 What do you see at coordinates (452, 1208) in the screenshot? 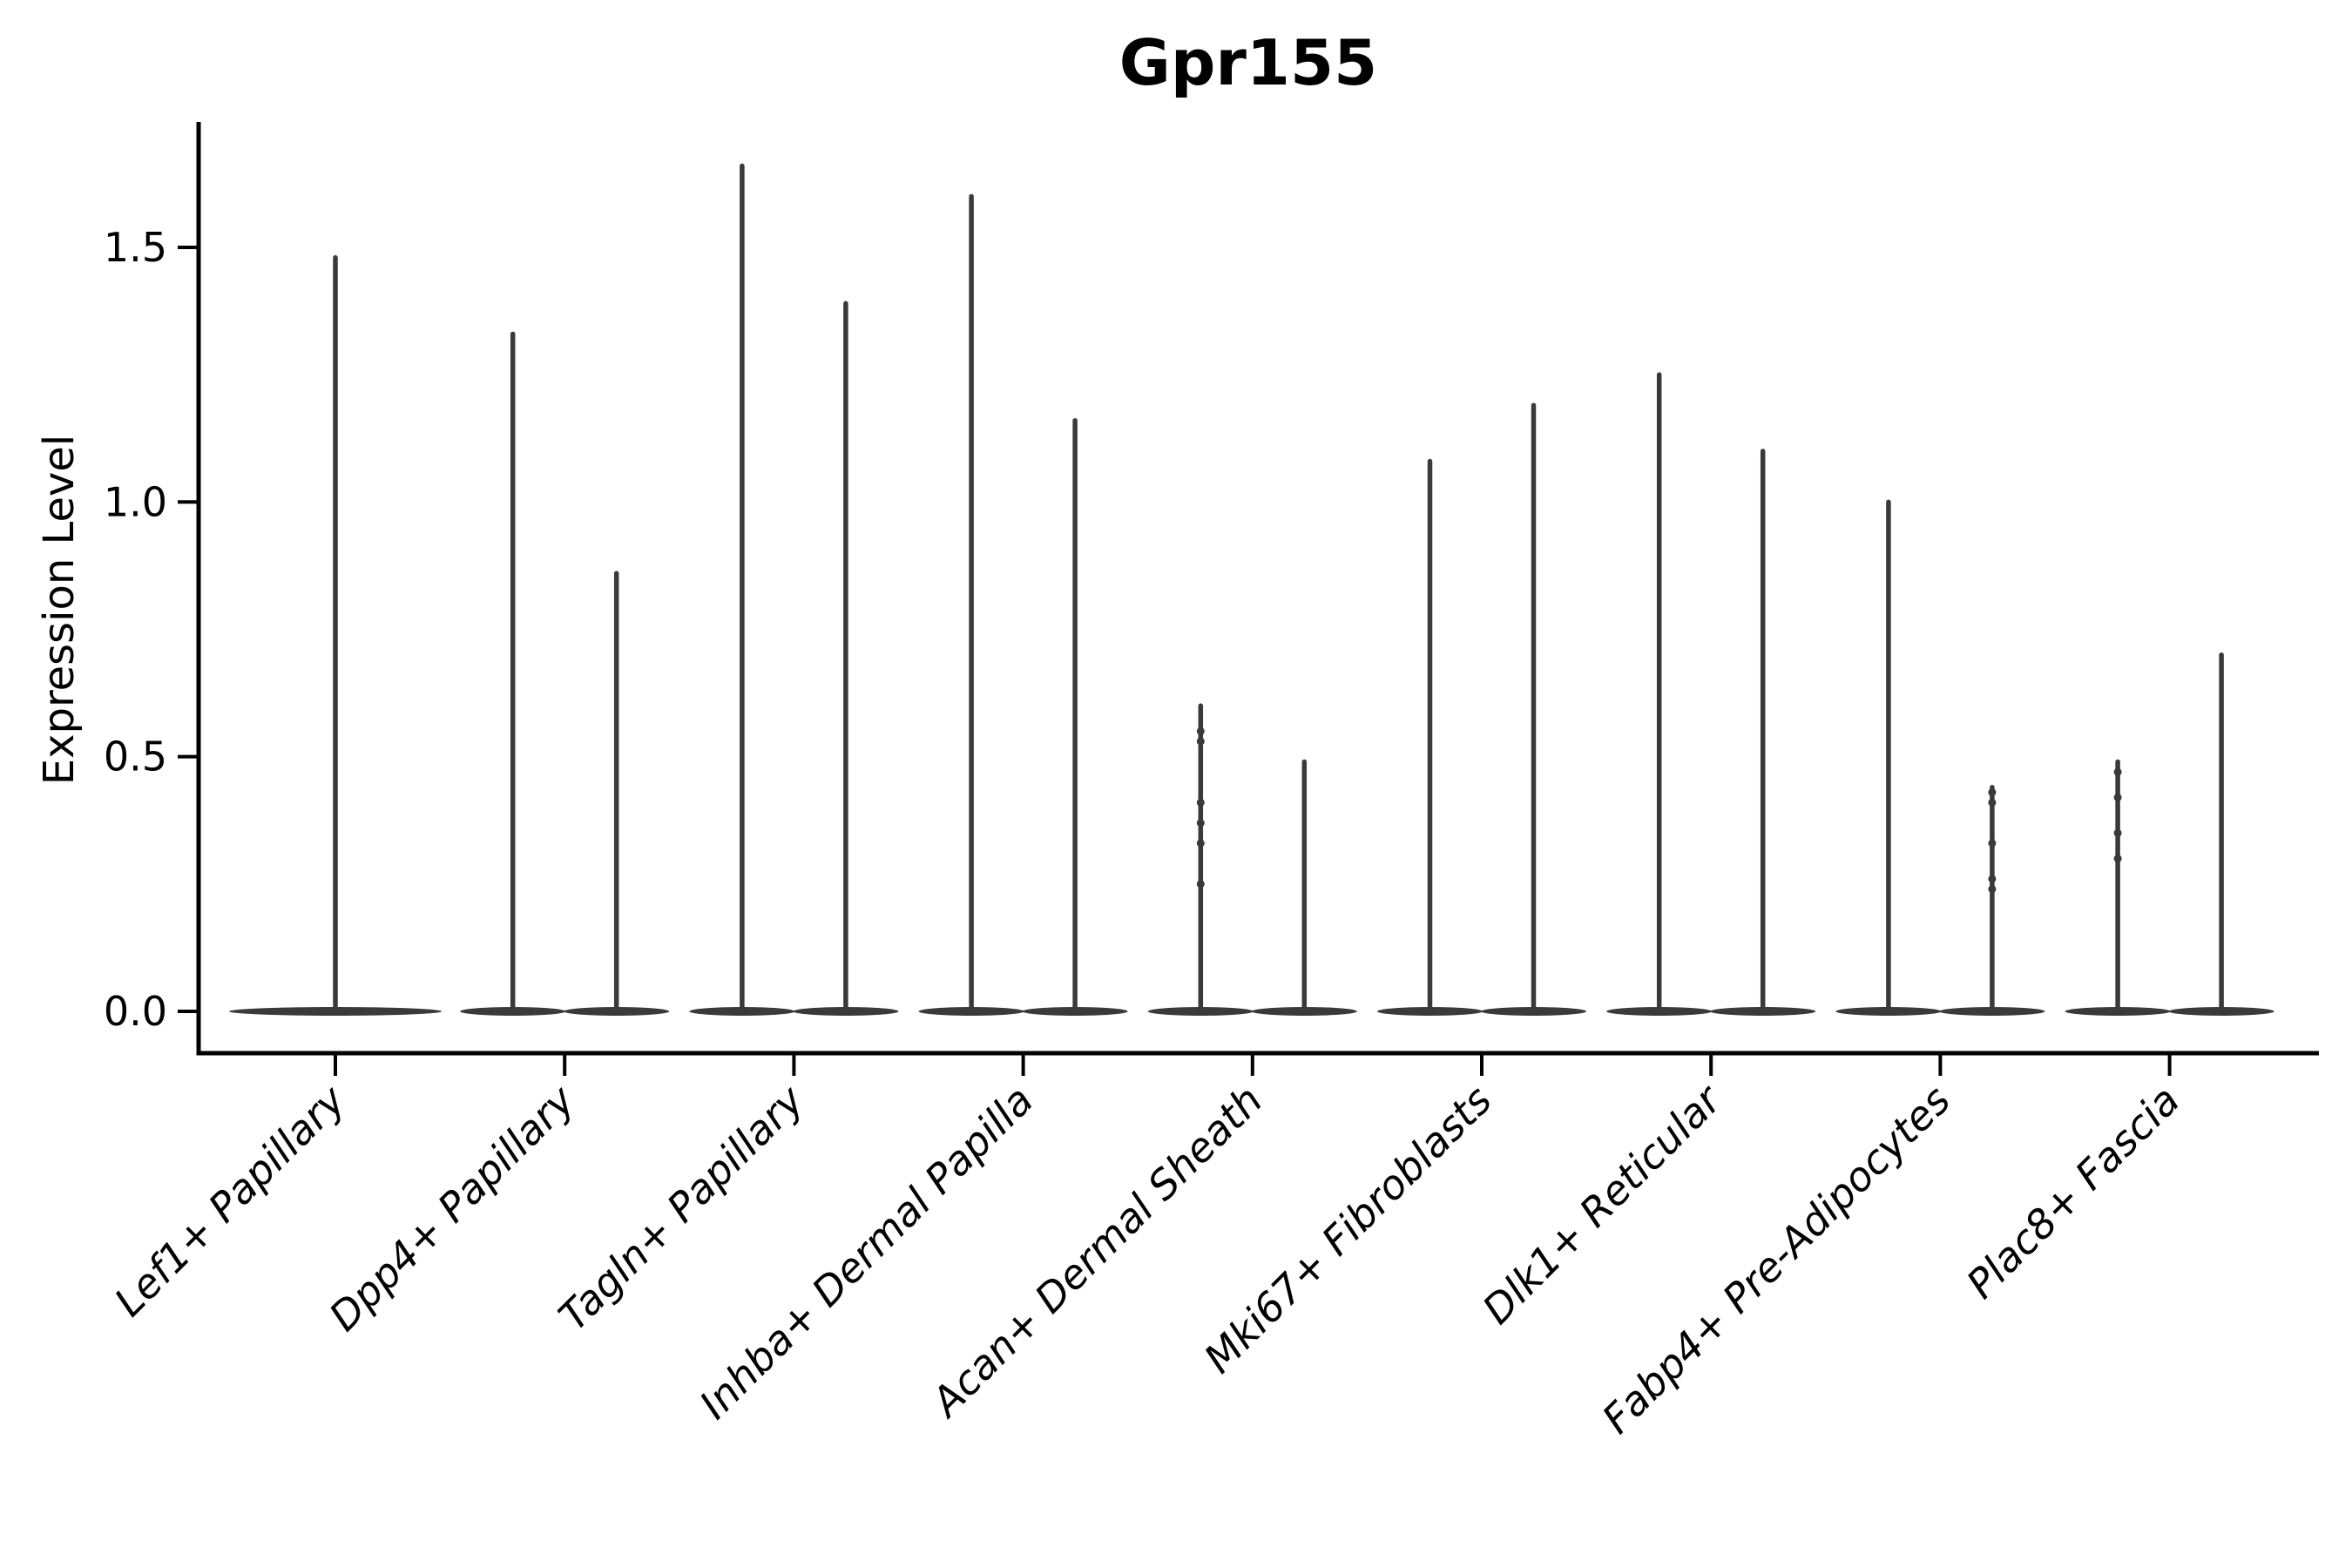
I see `x-tick-label: Dpp4+ Papillary` at bounding box center [452, 1208].